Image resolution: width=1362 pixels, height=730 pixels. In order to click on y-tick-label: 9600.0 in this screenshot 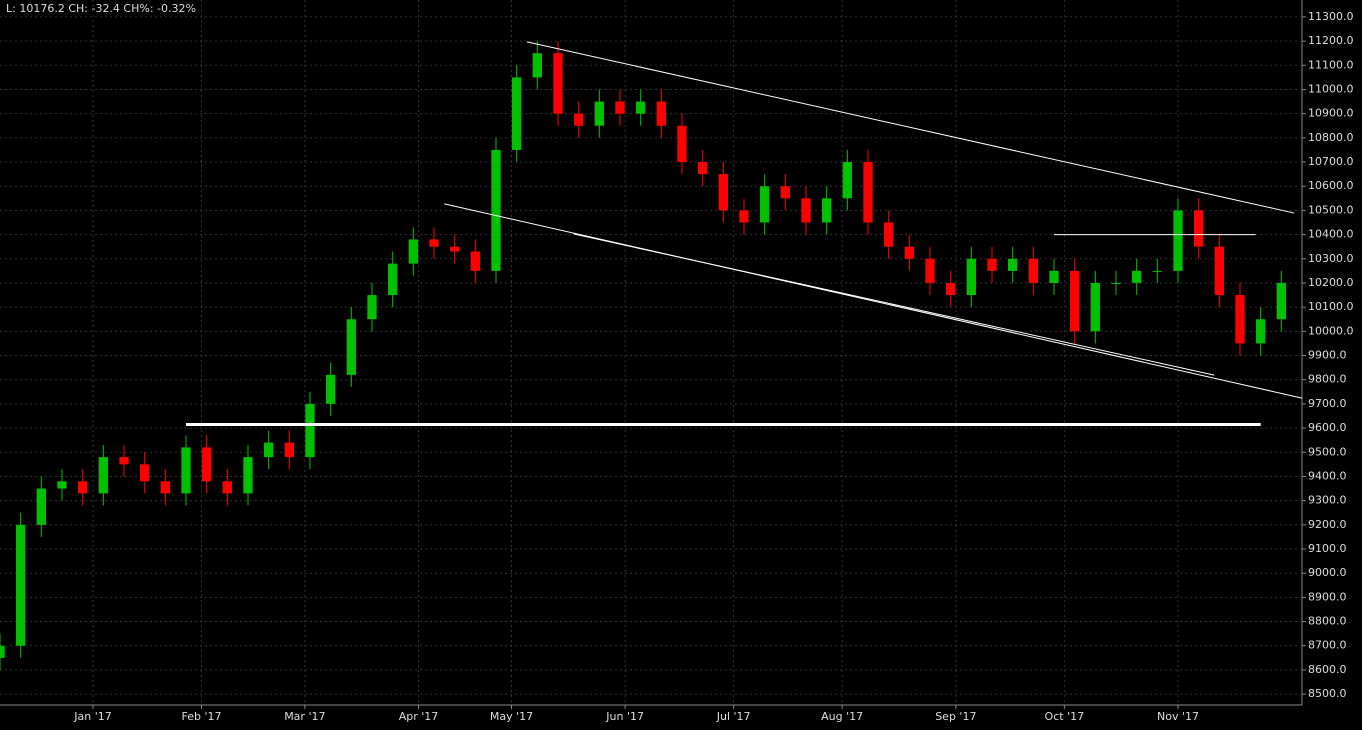, I will do `click(1327, 427)`.